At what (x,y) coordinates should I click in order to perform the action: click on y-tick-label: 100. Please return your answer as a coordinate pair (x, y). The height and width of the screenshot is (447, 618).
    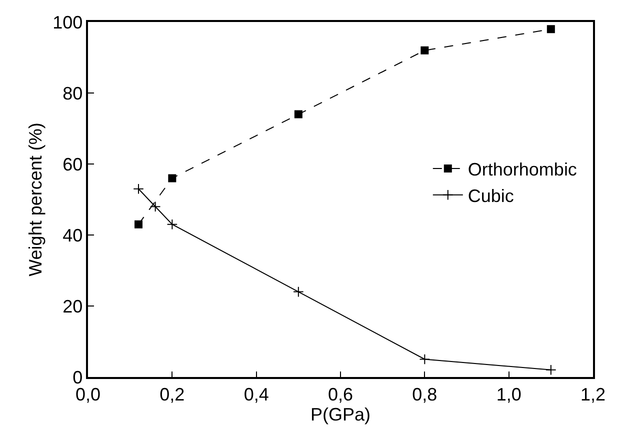
    Looking at the image, I should click on (67, 22).